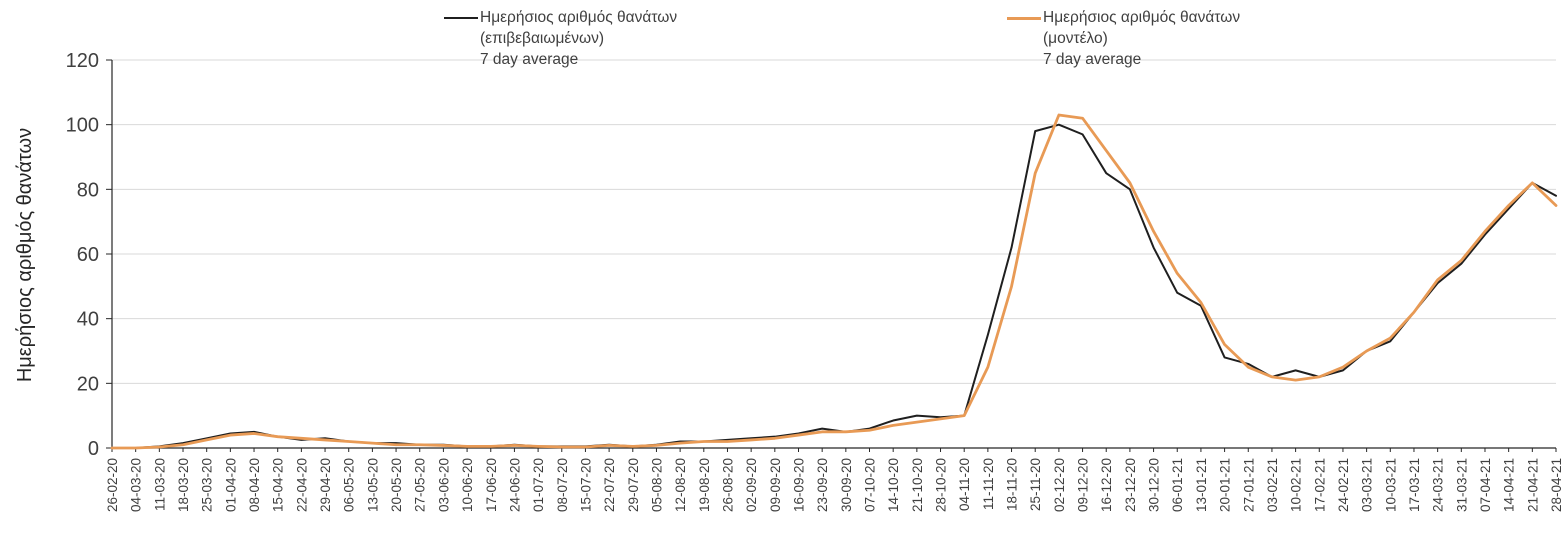  What do you see at coordinates (1296, 485) in the screenshot?
I see `x-tick-label: 10-02-21` at bounding box center [1296, 485].